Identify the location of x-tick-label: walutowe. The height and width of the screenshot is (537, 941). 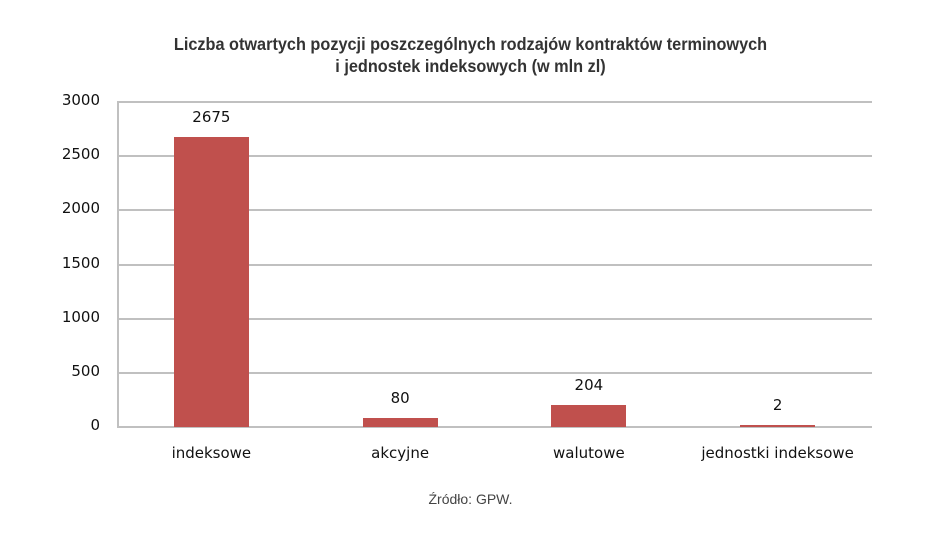
(589, 453).